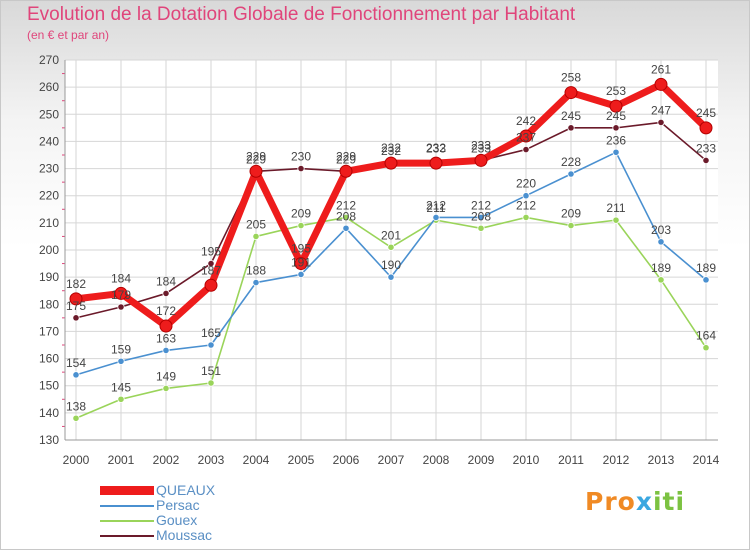 The width and height of the screenshot is (750, 550). I want to click on chart-legend: QUEAUX Persac Gouex Moussac, so click(200, 512).